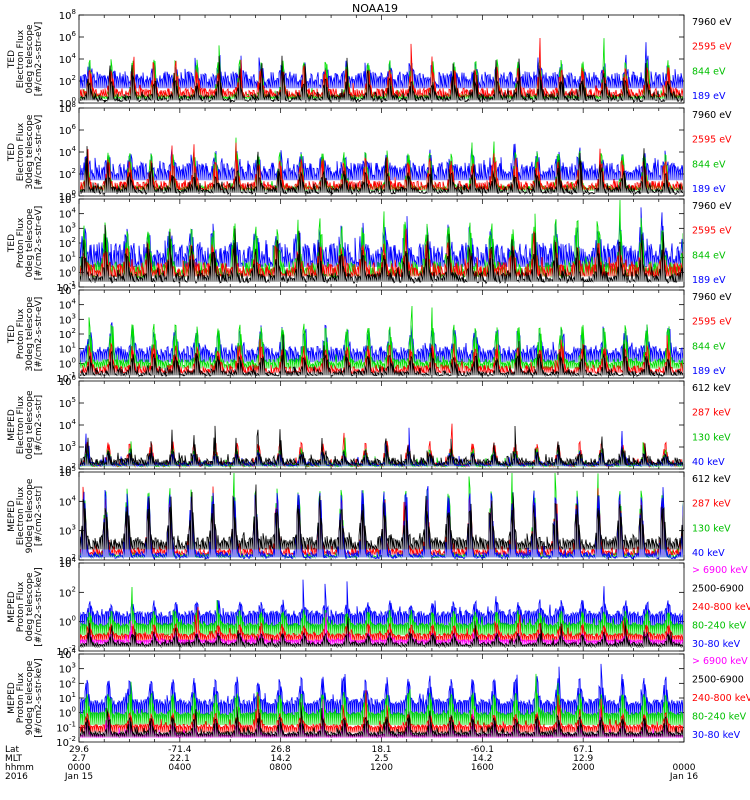  Describe the element at coordinates (482, 750) in the screenshot. I see `footer-lat-value: -60.1` at that location.